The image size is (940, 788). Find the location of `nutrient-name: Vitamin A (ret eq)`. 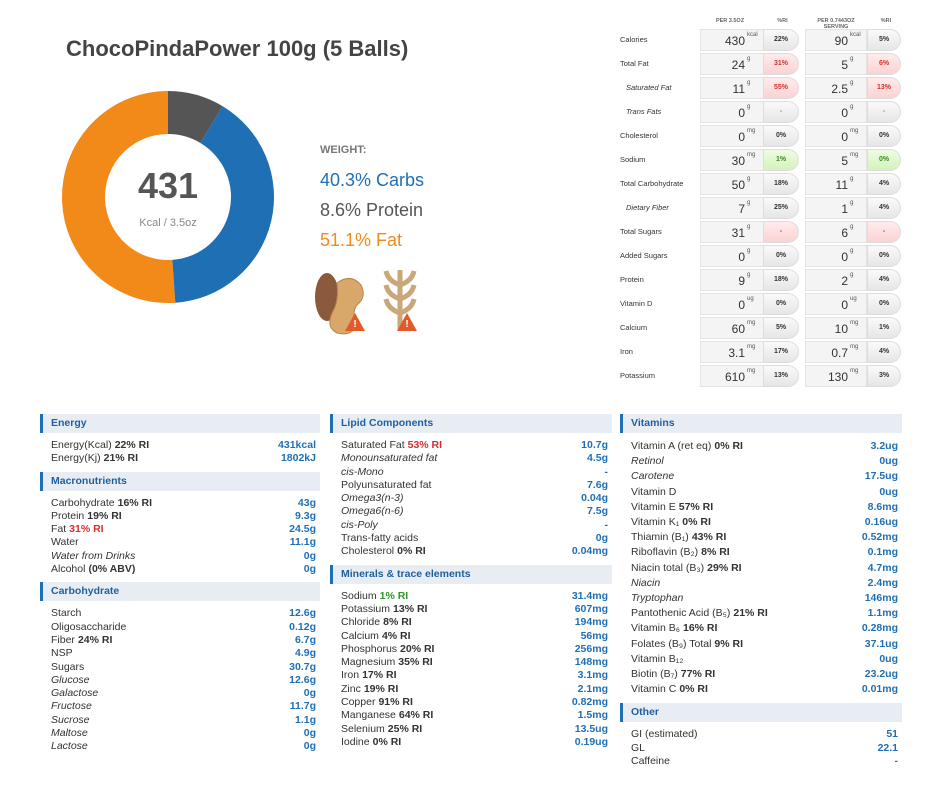

nutrient-name: Vitamin A (ret eq) is located at coordinates (671, 446).